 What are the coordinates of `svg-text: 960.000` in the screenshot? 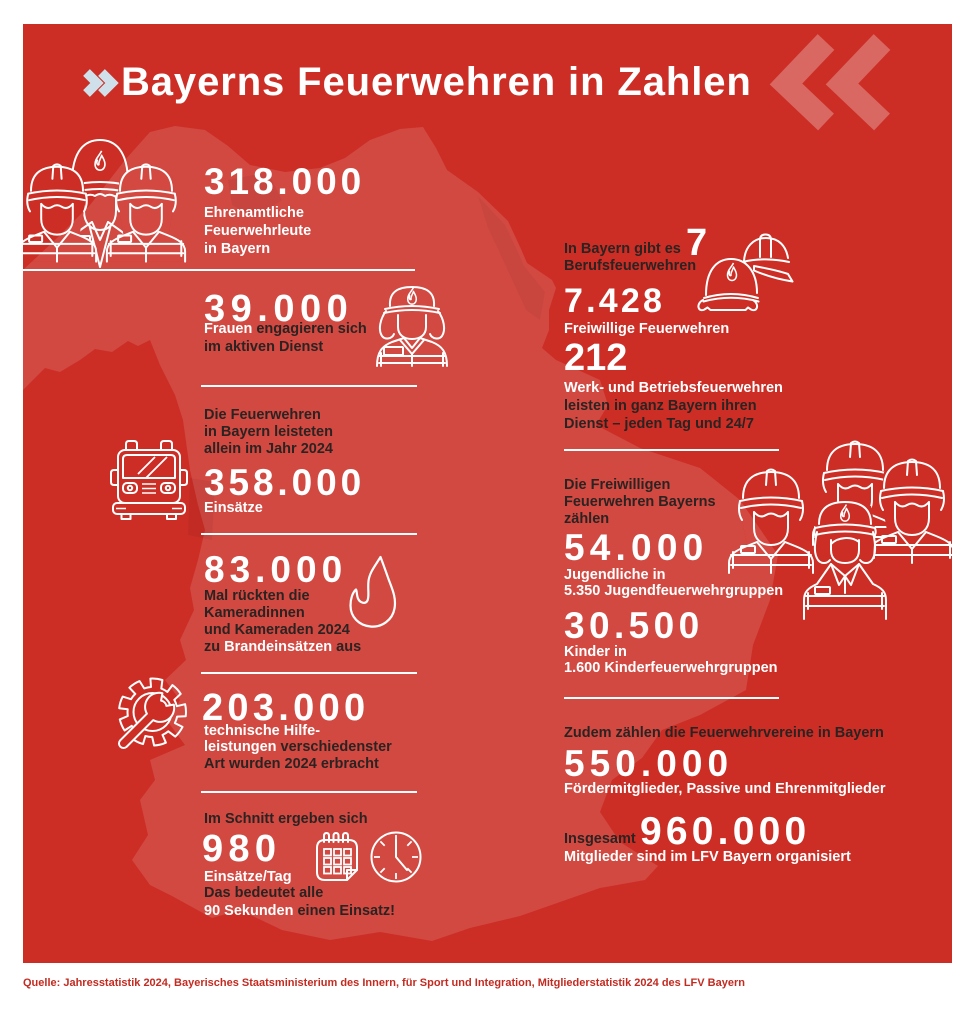 It's located at (725, 831).